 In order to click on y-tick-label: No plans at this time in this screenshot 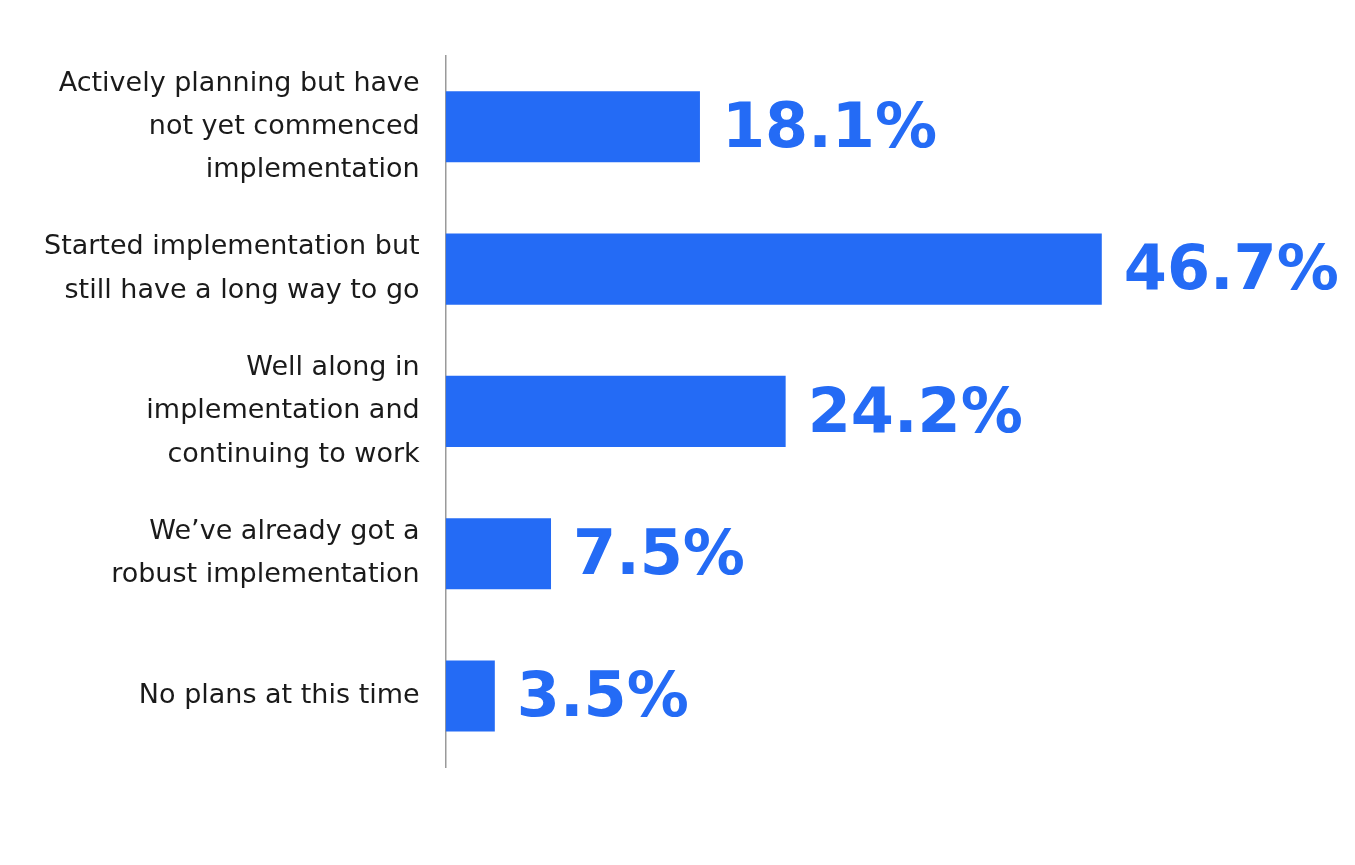, I will do `click(279, 694)`.